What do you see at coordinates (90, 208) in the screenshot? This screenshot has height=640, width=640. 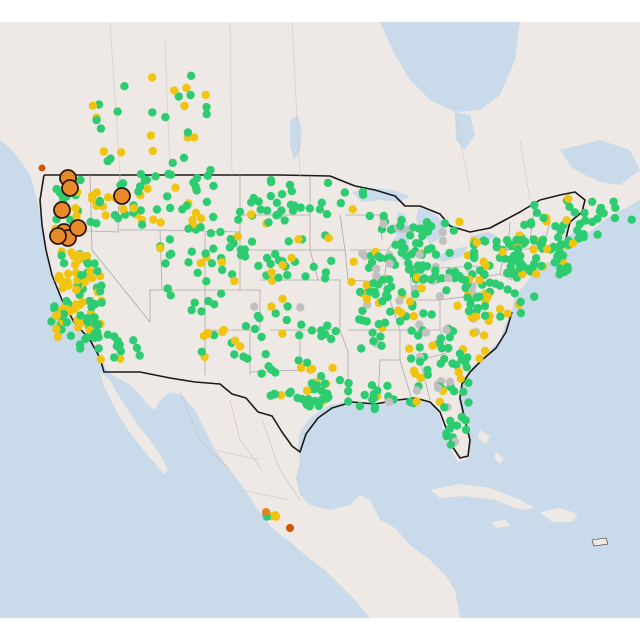 I see `aq-large-markers-layer` at bounding box center [90, 208].